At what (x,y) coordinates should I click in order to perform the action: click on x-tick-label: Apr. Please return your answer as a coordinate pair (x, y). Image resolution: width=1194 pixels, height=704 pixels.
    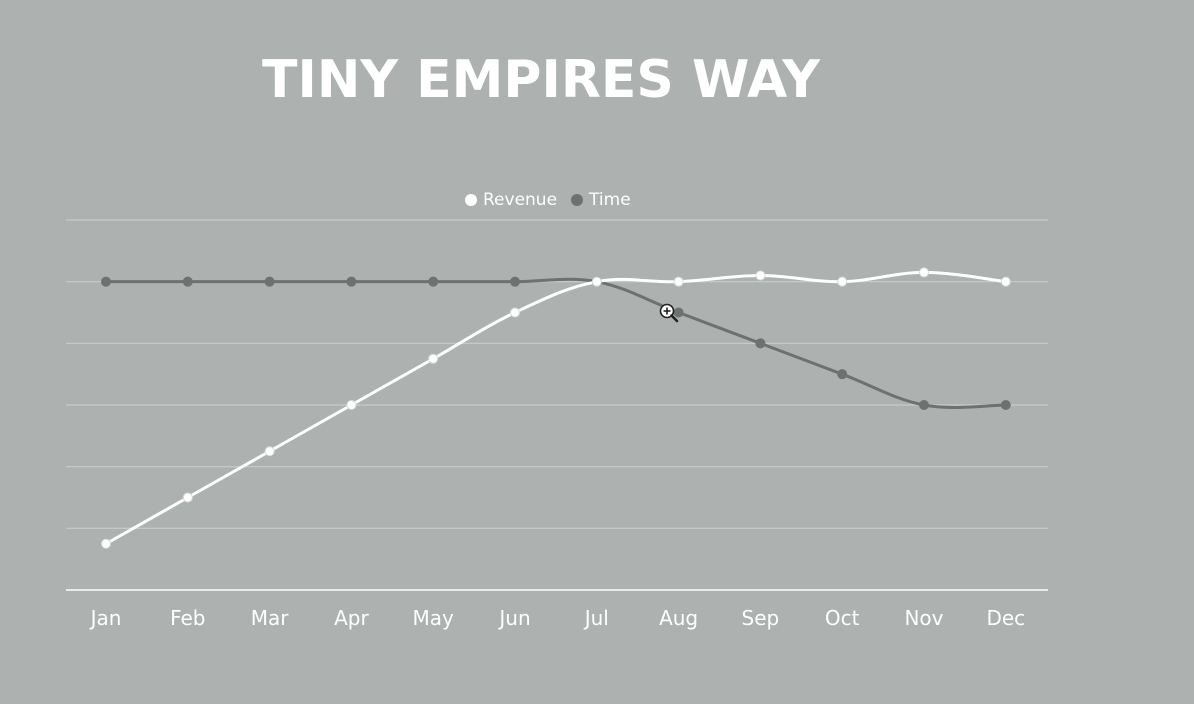
    Looking at the image, I should click on (351, 618).